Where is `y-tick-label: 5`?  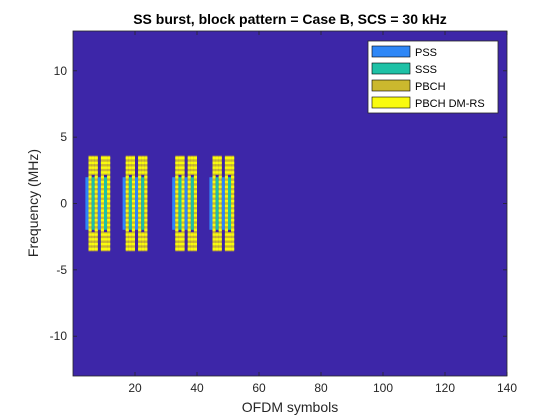 y-tick-label: 5 is located at coordinates (63, 137).